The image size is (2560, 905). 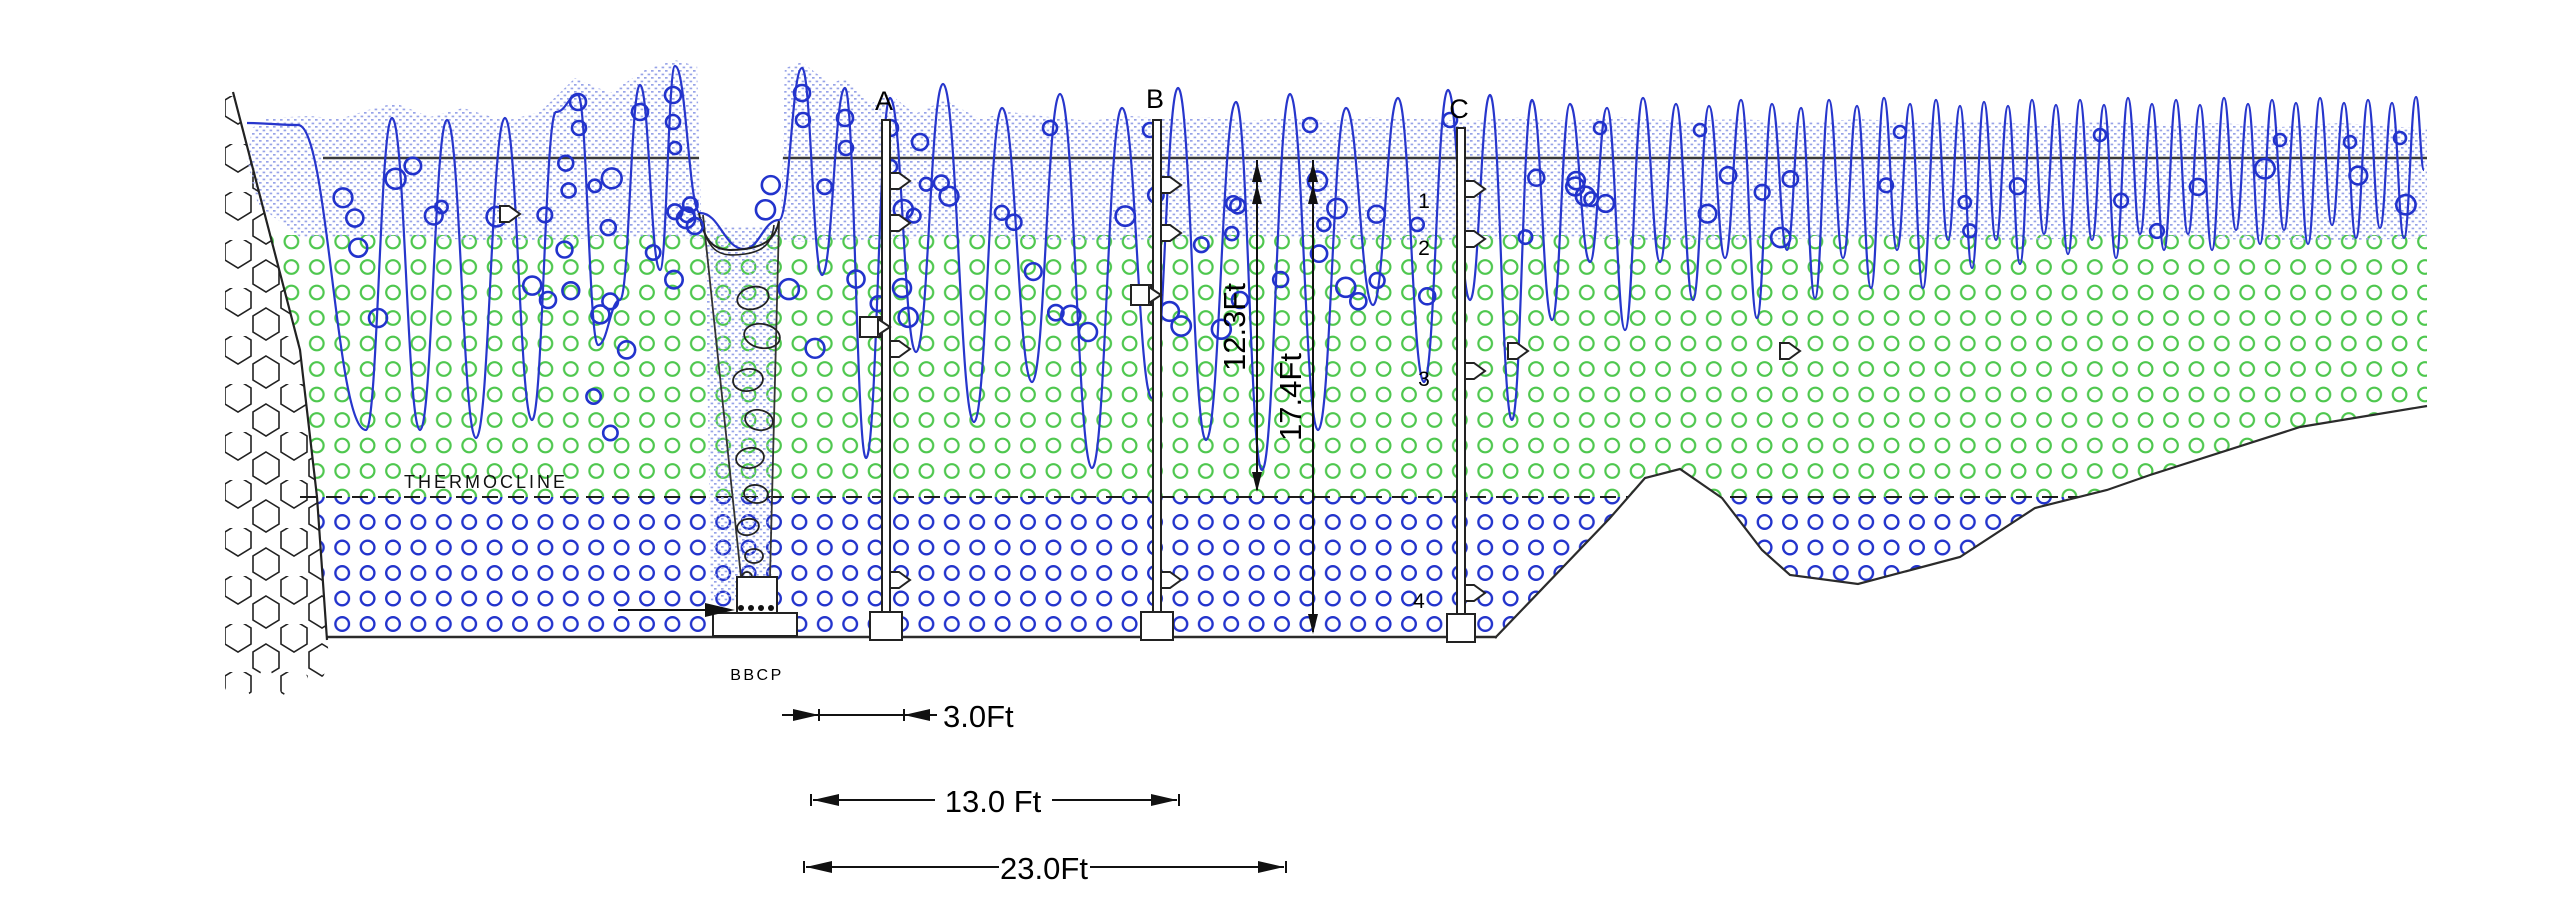 What do you see at coordinates (757, 675) in the screenshot?
I see `bbcp-label: BBCP` at bounding box center [757, 675].